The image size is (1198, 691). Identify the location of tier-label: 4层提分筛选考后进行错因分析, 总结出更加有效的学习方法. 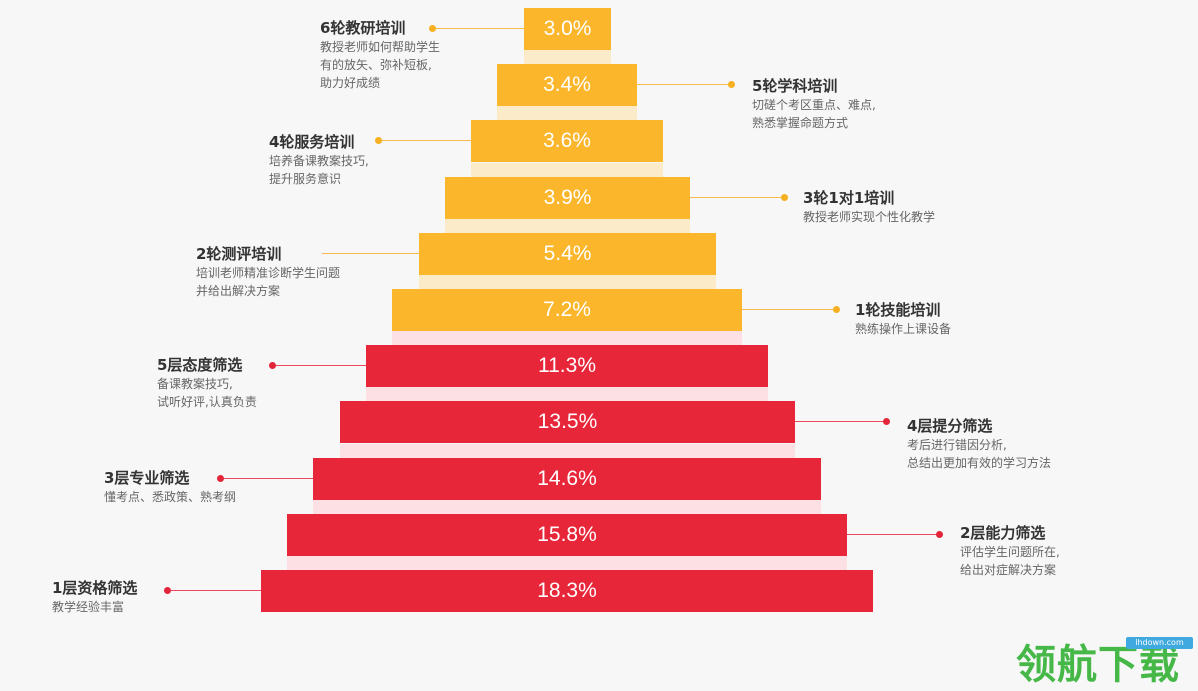
(979, 444).